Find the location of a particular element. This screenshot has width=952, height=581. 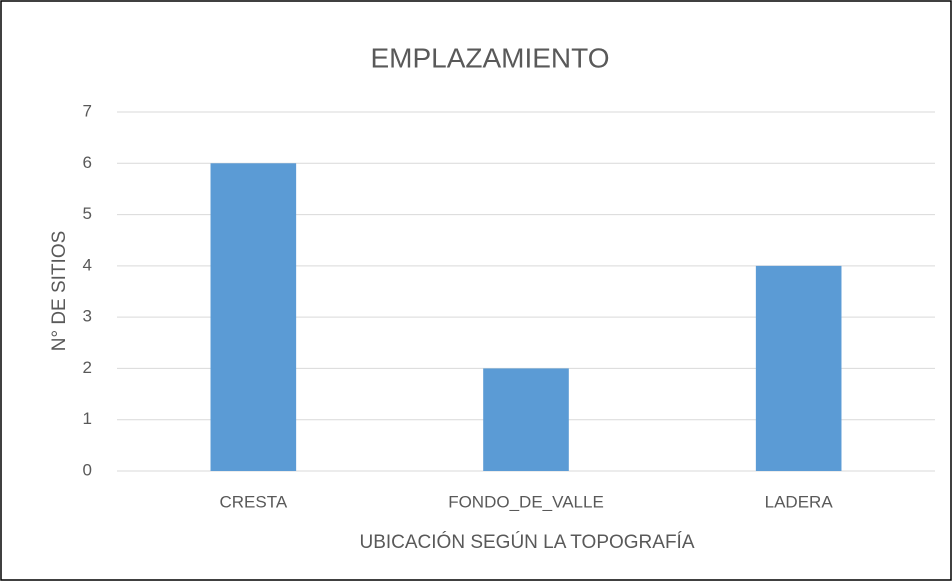

y-axis-label: N° DE SITIOS is located at coordinates (59, 291).